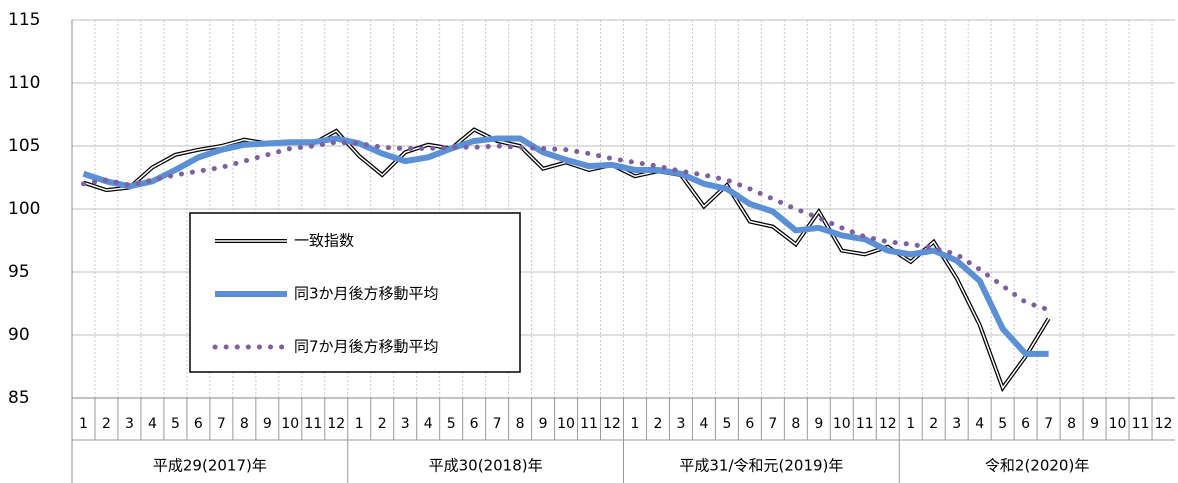  Describe the element at coordinates (19, 335) in the screenshot. I see `y-tick-label: 90` at that location.